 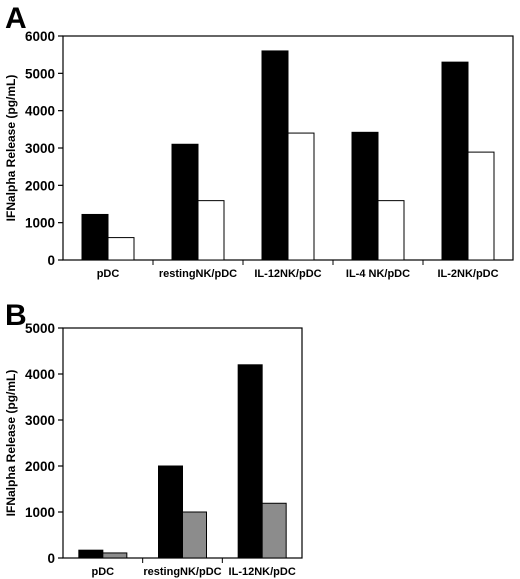 I want to click on y-tick-label: 6000, so click(x=40, y=36).